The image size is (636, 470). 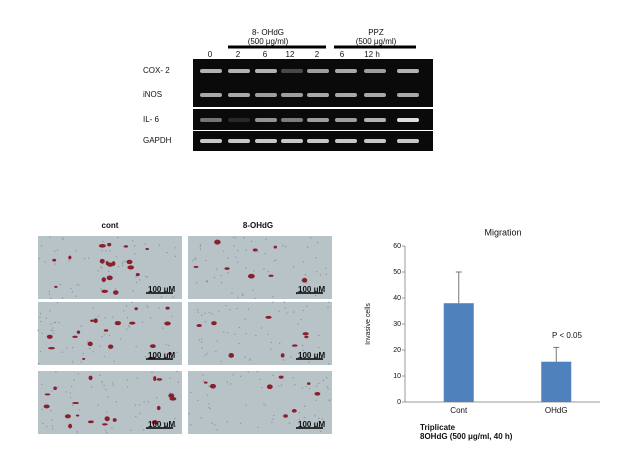 What do you see at coordinates (466, 436) in the screenshot?
I see `footnote: 8OHdG (500 μg/ml, 40 h)` at bounding box center [466, 436].